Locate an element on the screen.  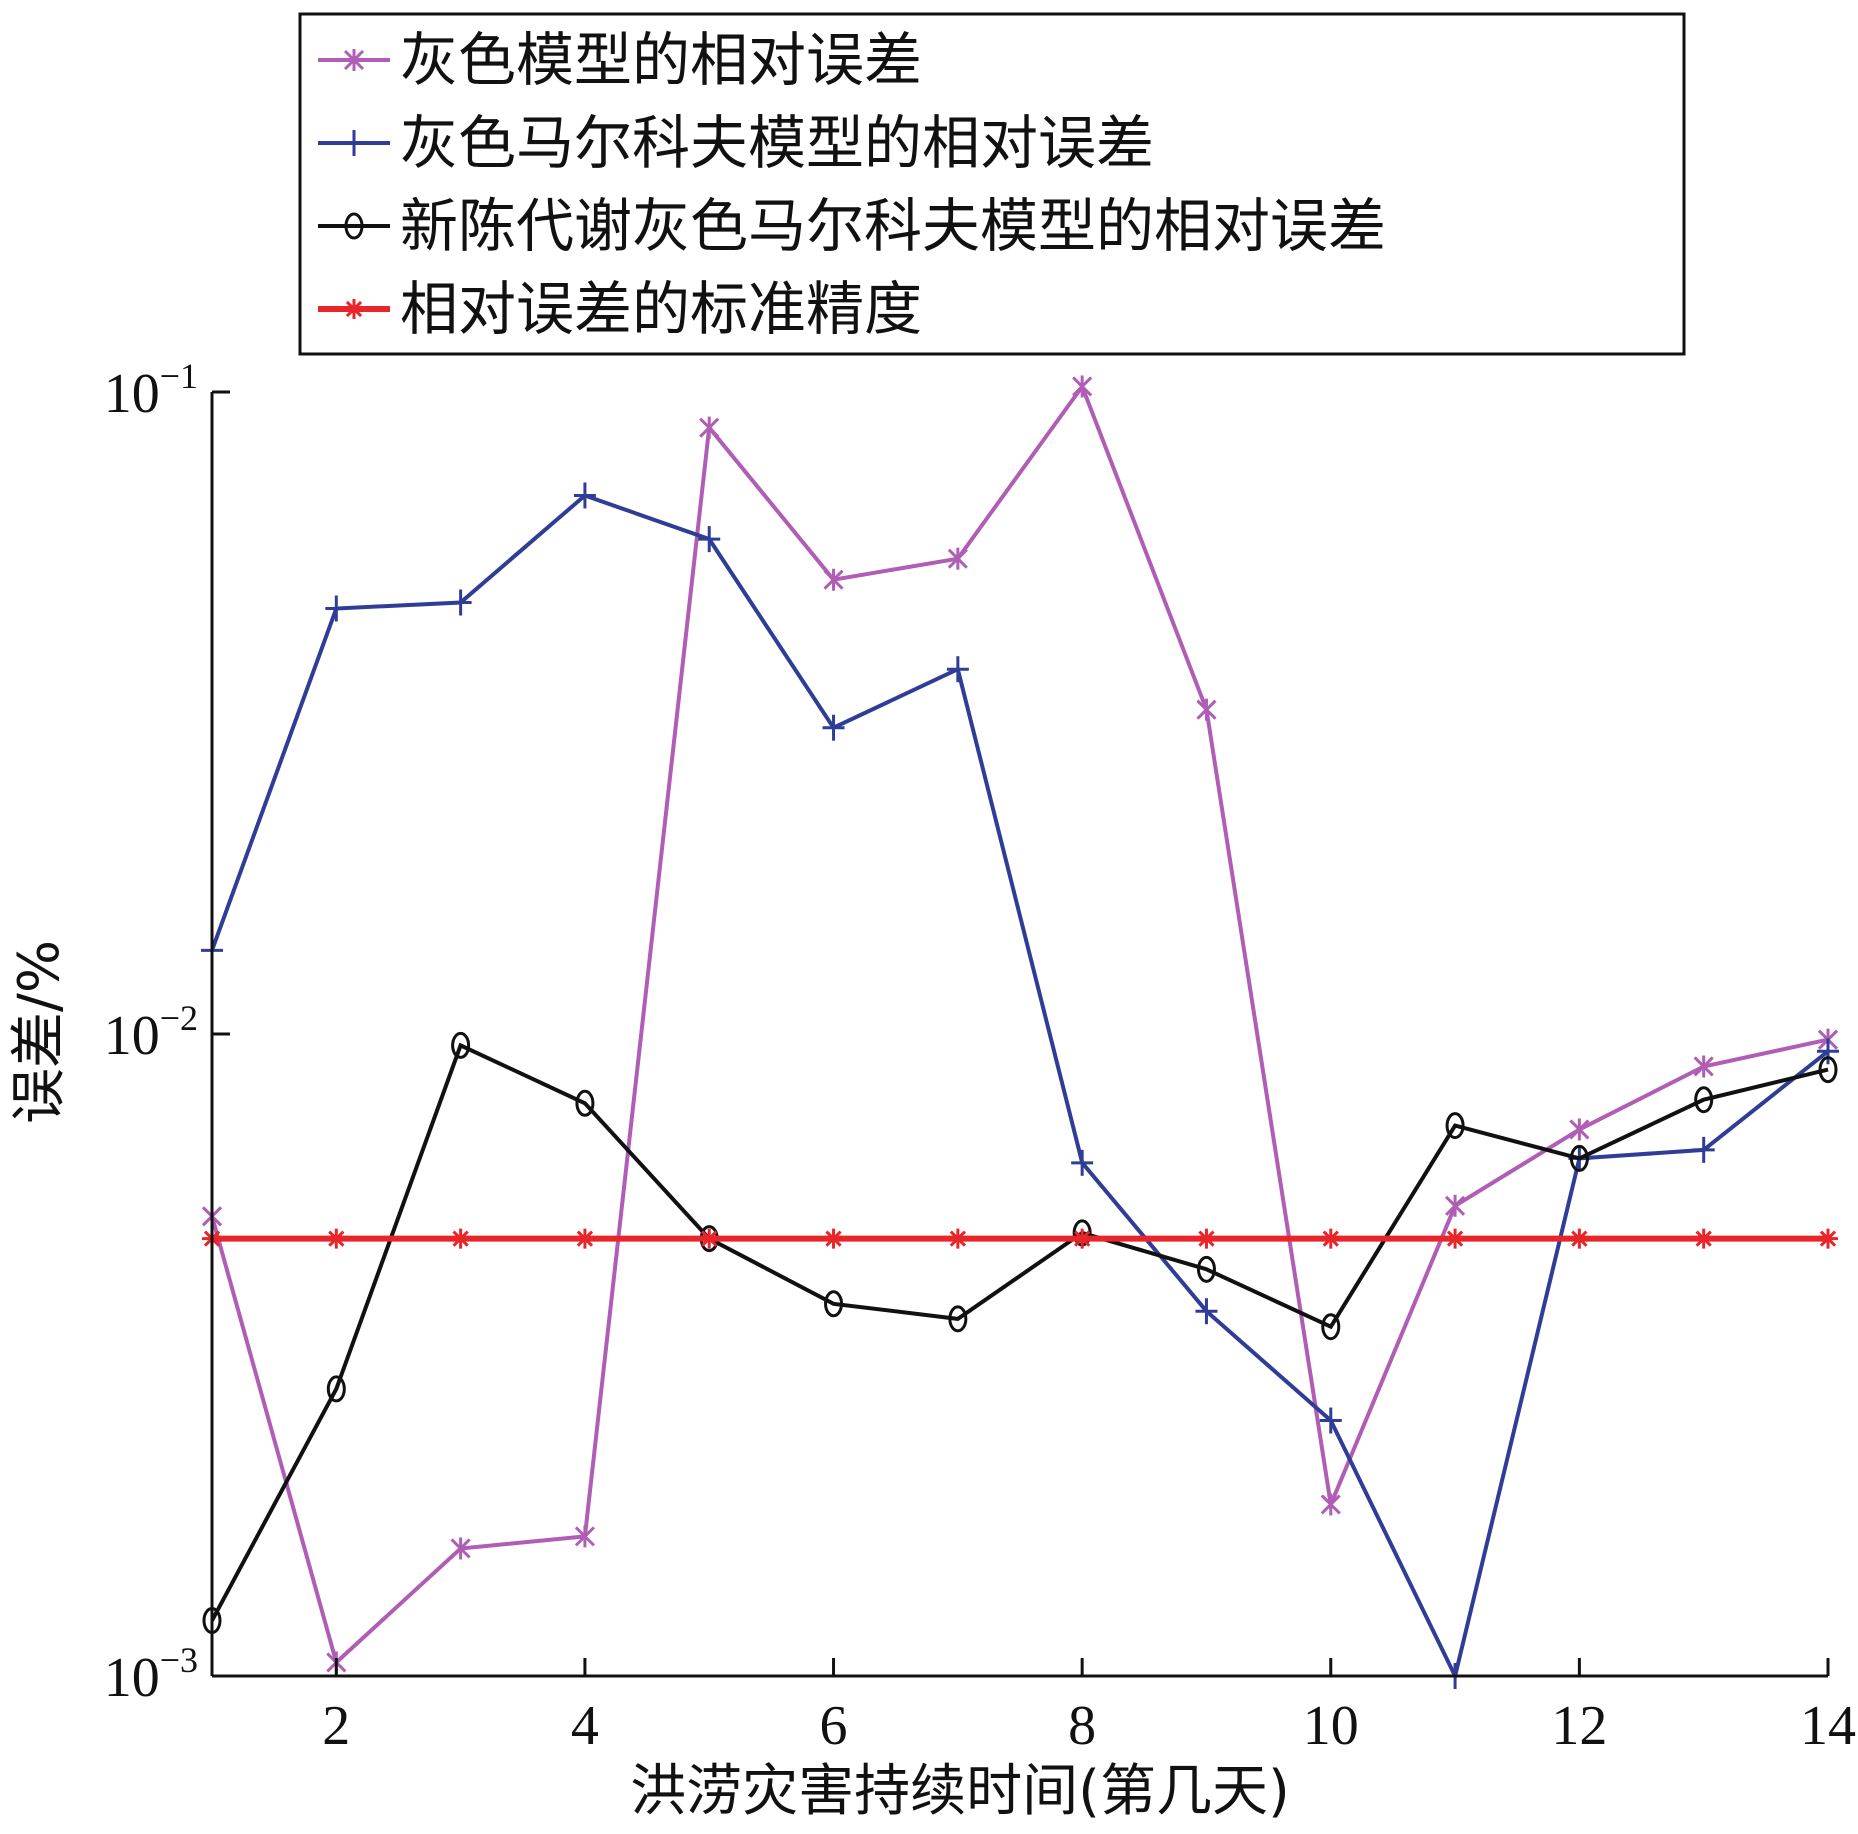
x-tick-label: 6 is located at coordinates (834, 1726).